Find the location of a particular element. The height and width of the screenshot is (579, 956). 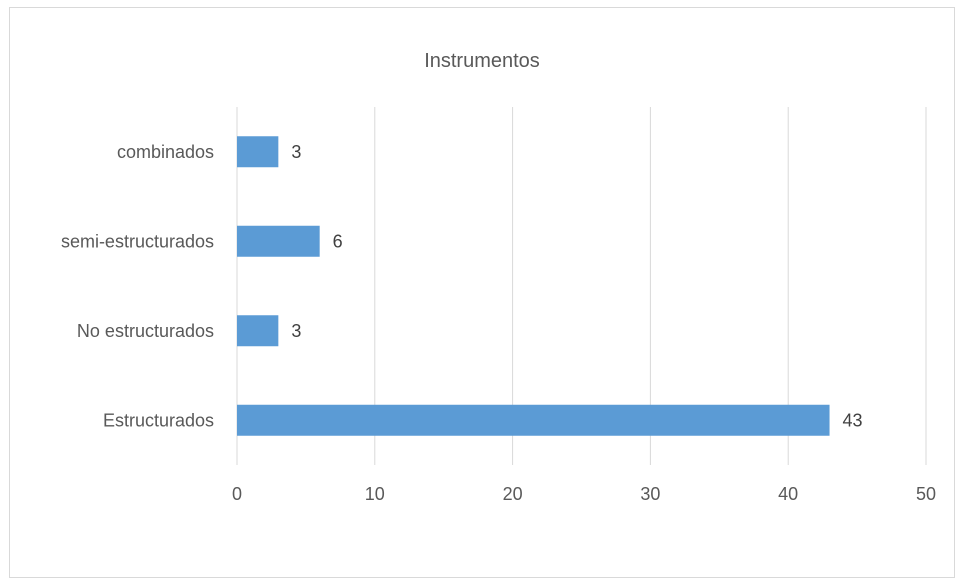

category-label: Estructurados is located at coordinates (158, 420).